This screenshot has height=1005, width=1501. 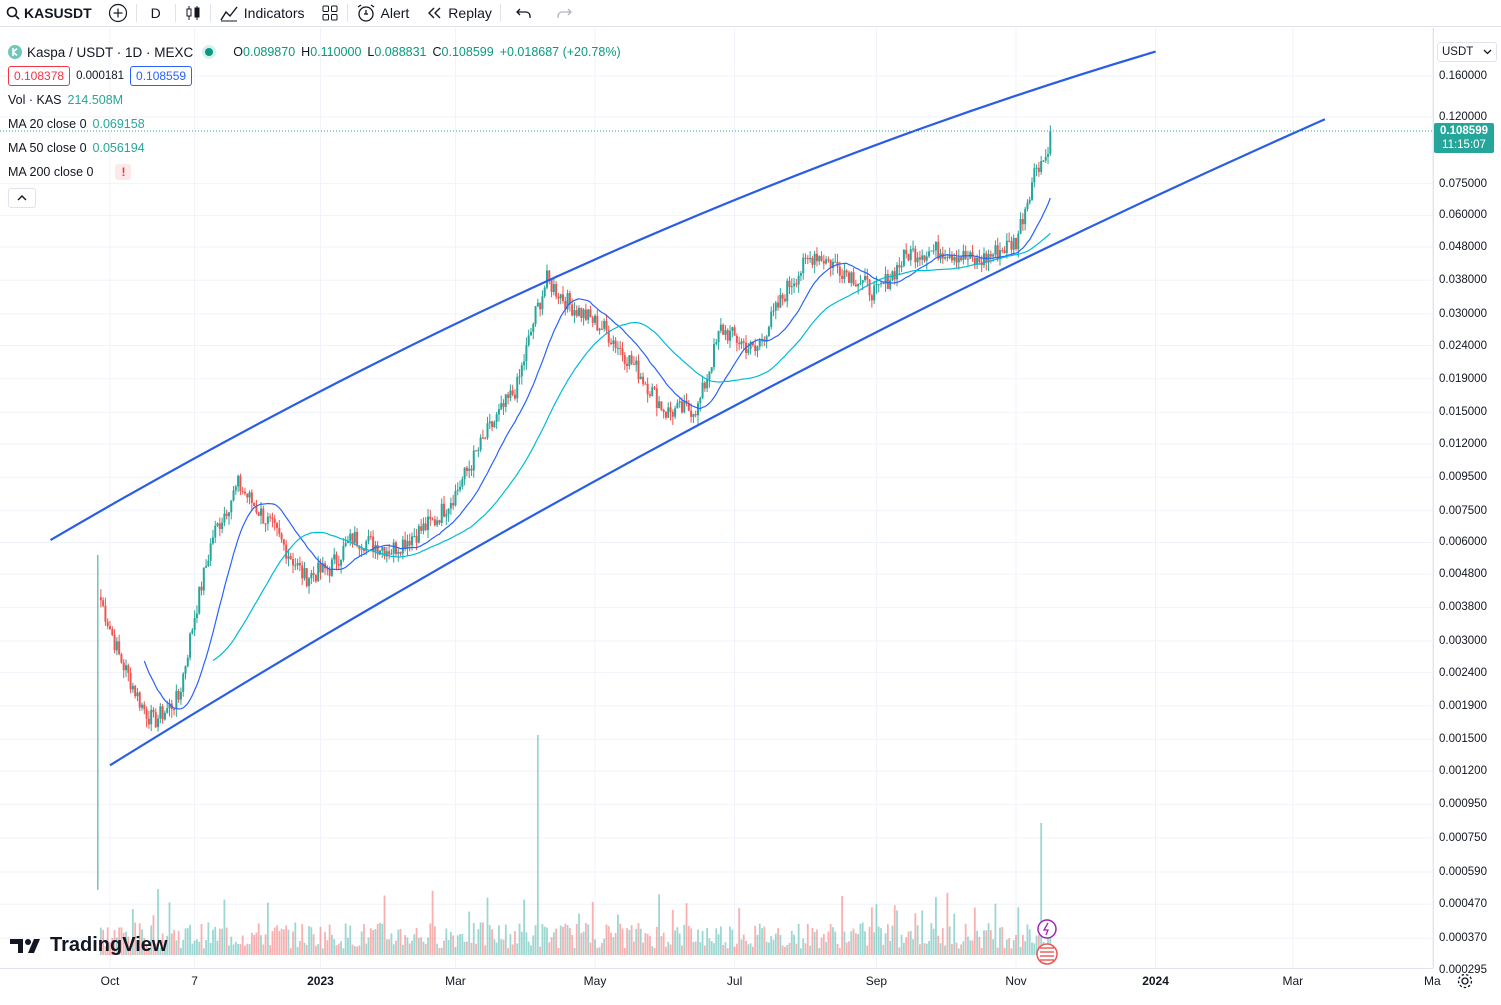 I want to click on volume-indicator-label: Vol · KAS, so click(x=35, y=100).